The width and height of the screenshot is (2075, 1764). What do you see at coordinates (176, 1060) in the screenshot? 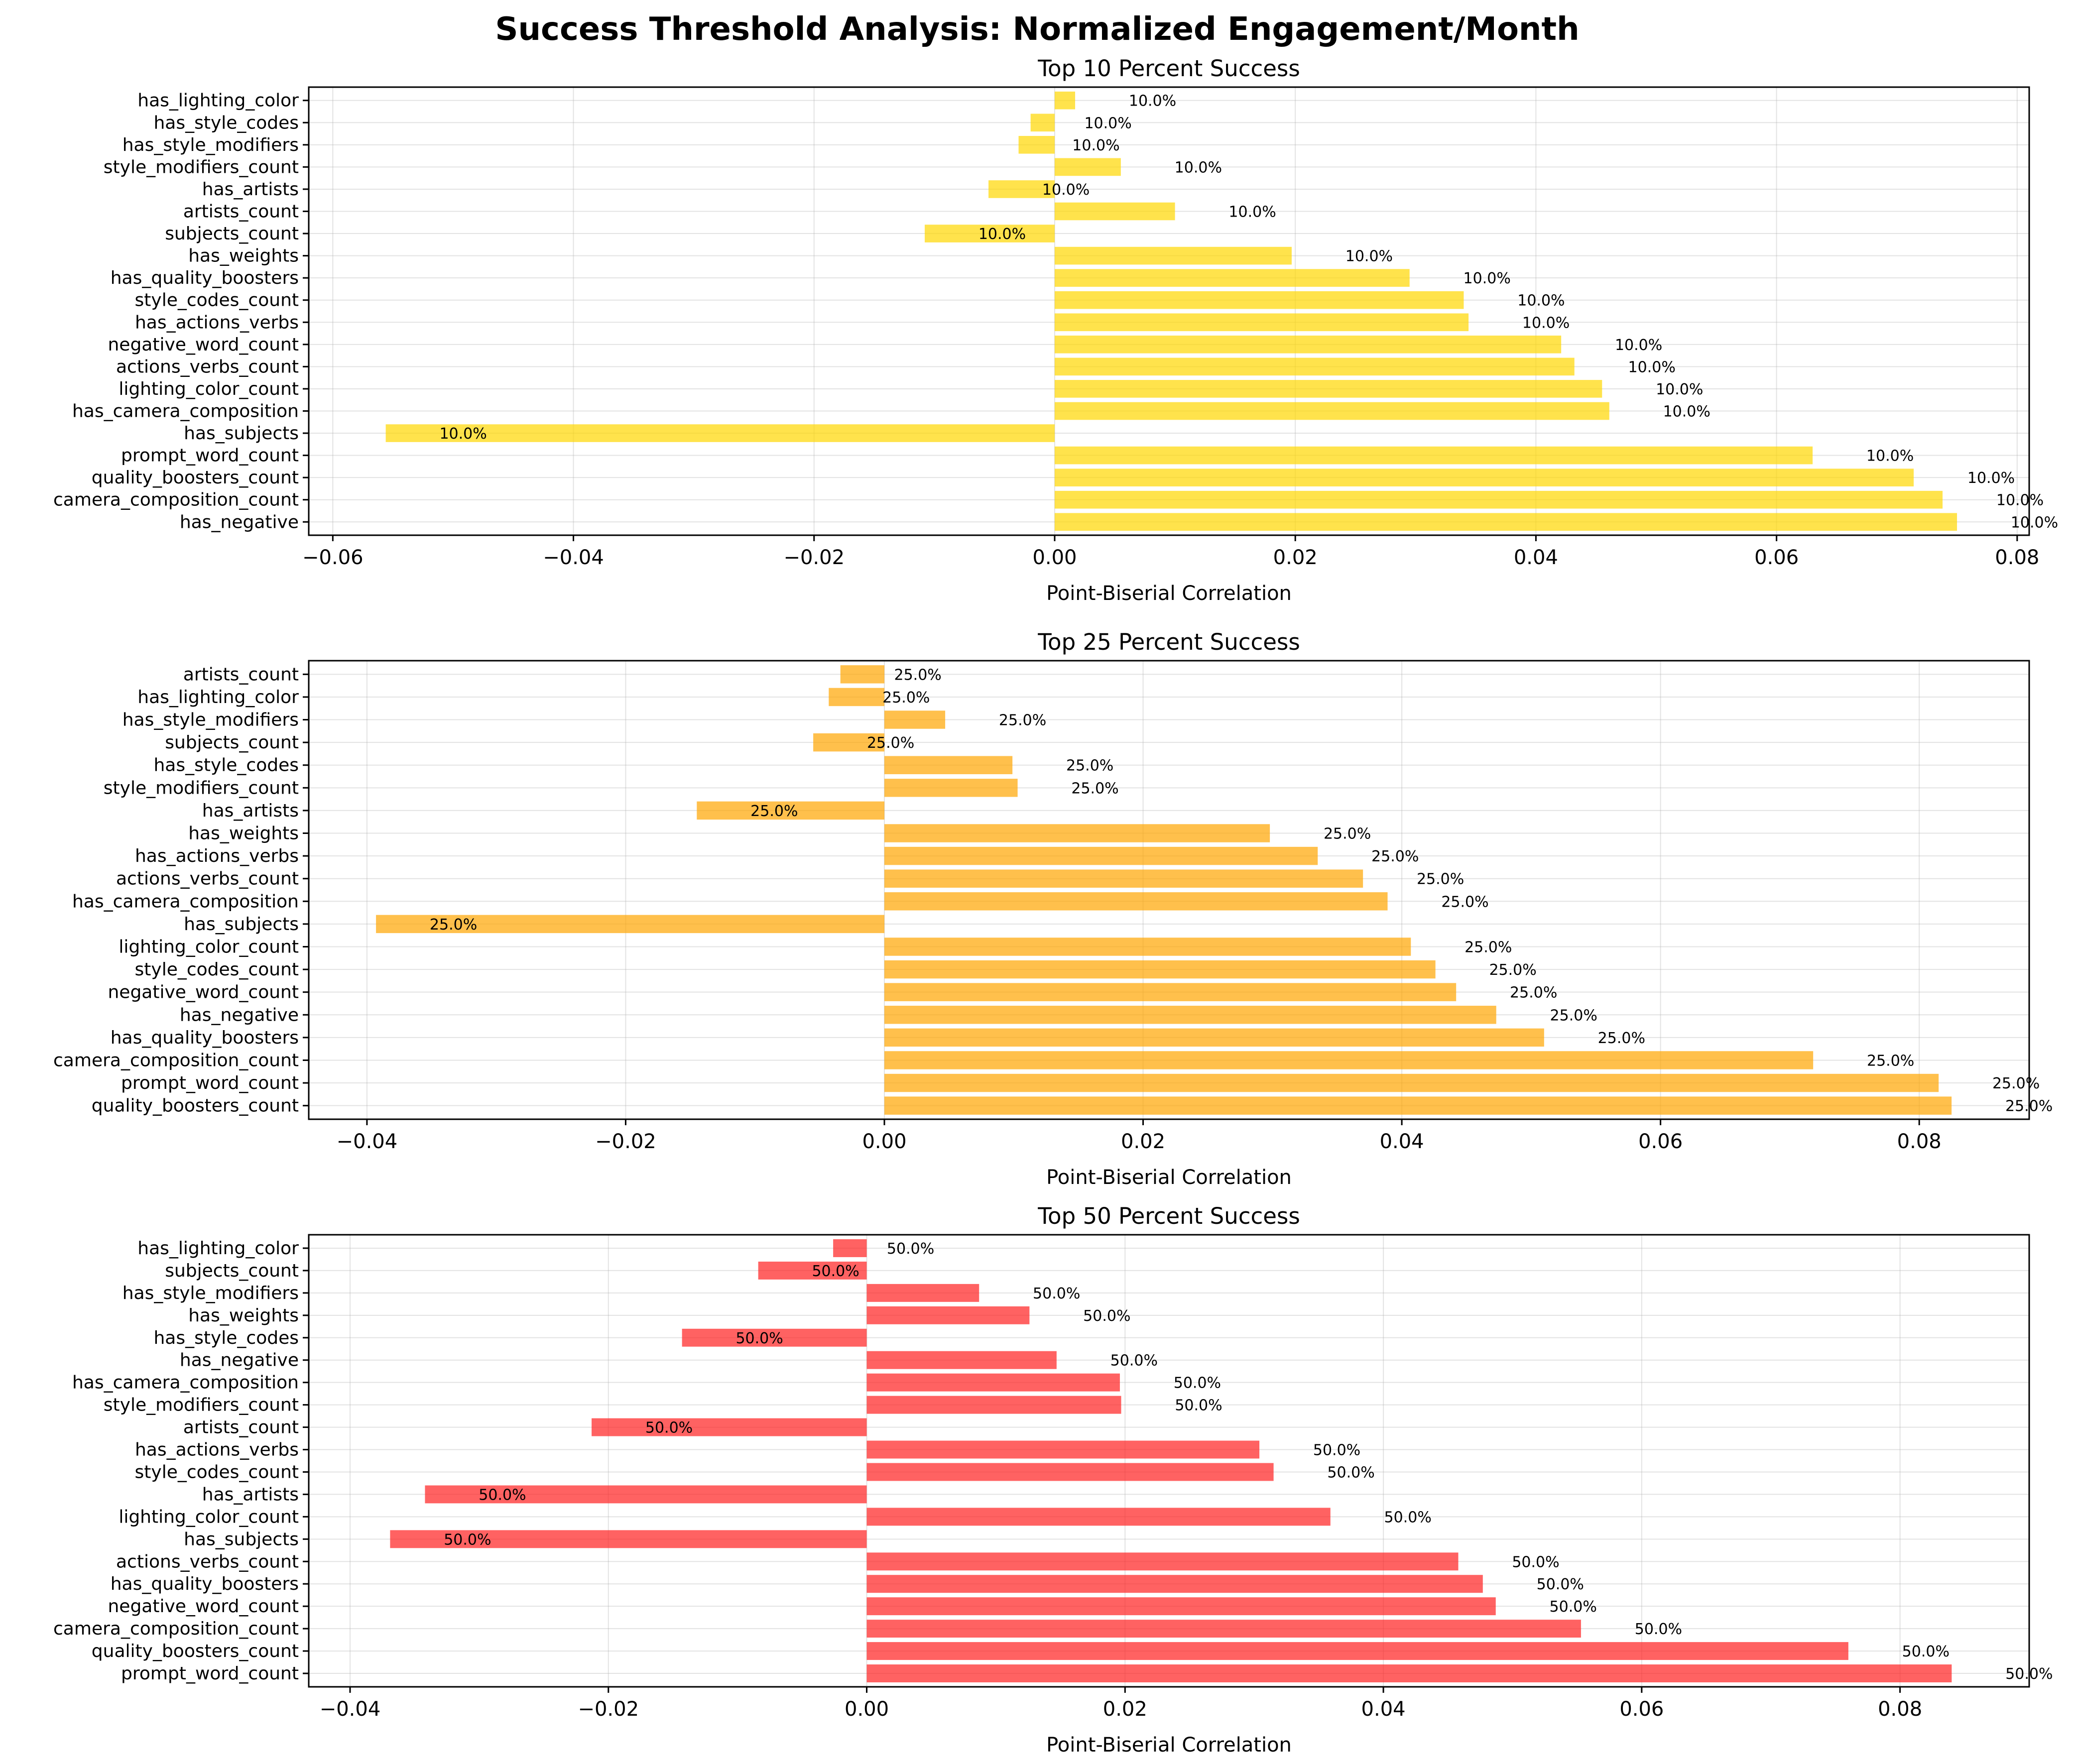
I see `y-tick-label: camera_composition_count` at bounding box center [176, 1060].